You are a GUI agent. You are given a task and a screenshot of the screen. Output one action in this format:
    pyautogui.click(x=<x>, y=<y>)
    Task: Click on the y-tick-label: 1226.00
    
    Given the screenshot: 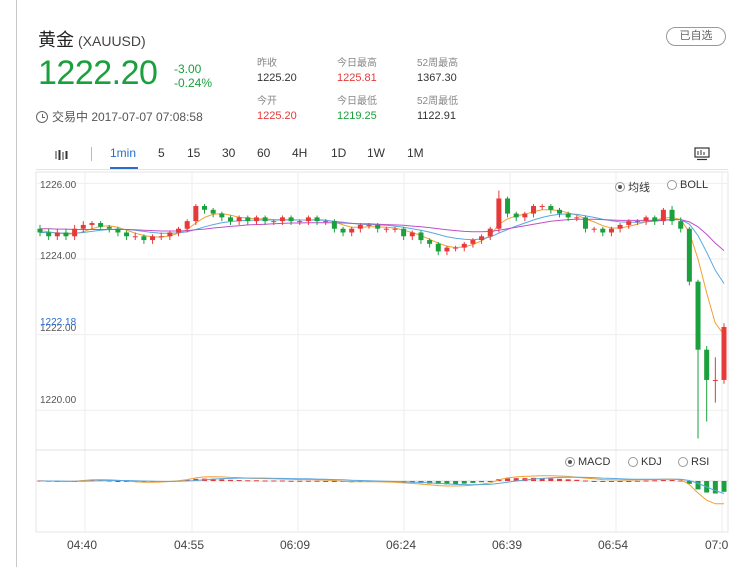 What is the action you would take?
    pyautogui.click(x=58, y=185)
    